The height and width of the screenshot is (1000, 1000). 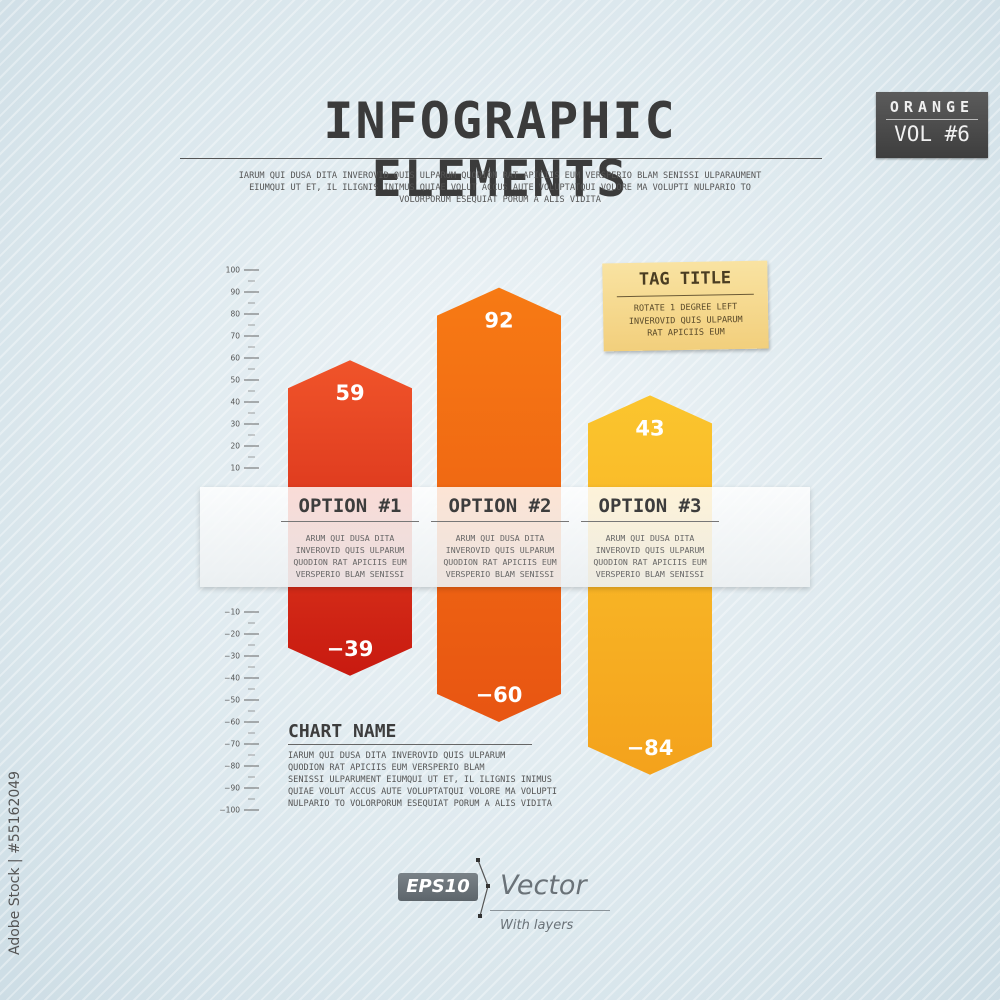 I want to click on eps-label: EPS10, so click(x=438, y=886).